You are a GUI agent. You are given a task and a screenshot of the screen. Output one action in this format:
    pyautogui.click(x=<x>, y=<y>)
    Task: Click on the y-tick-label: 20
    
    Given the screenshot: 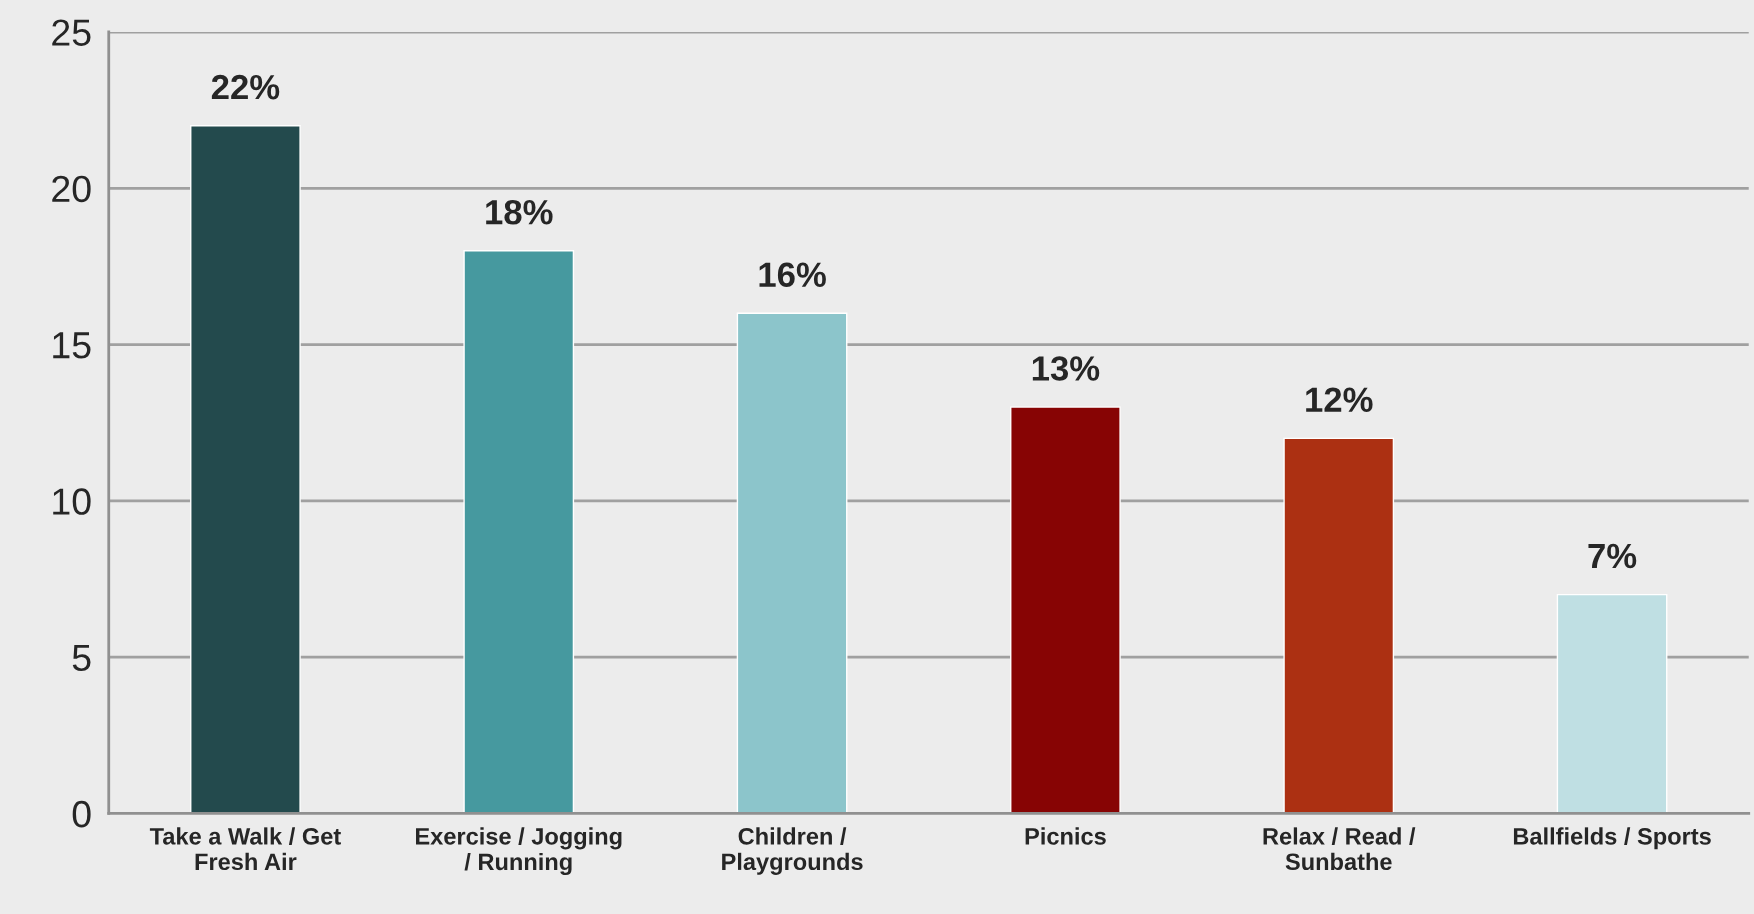 What is the action you would take?
    pyautogui.click(x=71, y=189)
    